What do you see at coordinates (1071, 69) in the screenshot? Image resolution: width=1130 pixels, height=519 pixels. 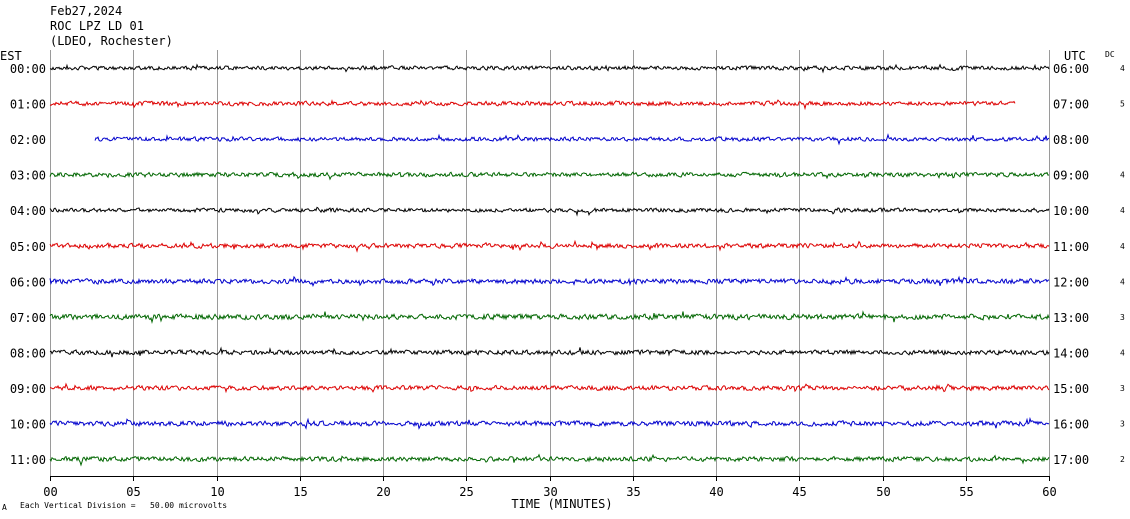 I see `utc-time-label: 06:00` at bounding box center [1071, 69].